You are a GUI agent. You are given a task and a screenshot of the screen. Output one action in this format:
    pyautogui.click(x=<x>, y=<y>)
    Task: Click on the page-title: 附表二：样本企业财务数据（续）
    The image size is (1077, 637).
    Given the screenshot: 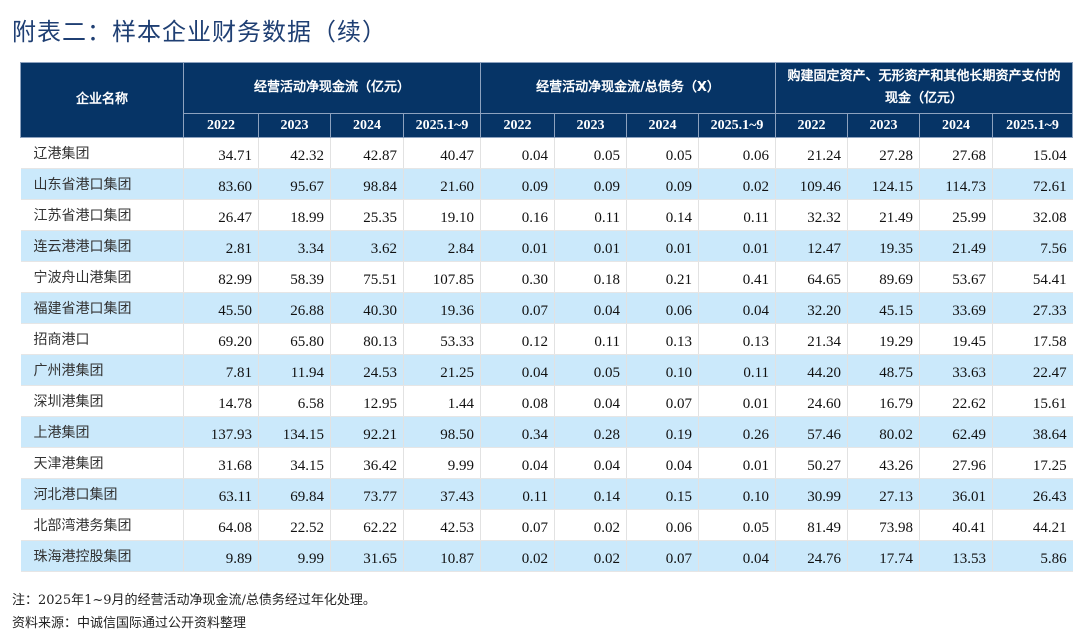 What is the action you would take?
    pyautogui.click(x=199, y=32)
    